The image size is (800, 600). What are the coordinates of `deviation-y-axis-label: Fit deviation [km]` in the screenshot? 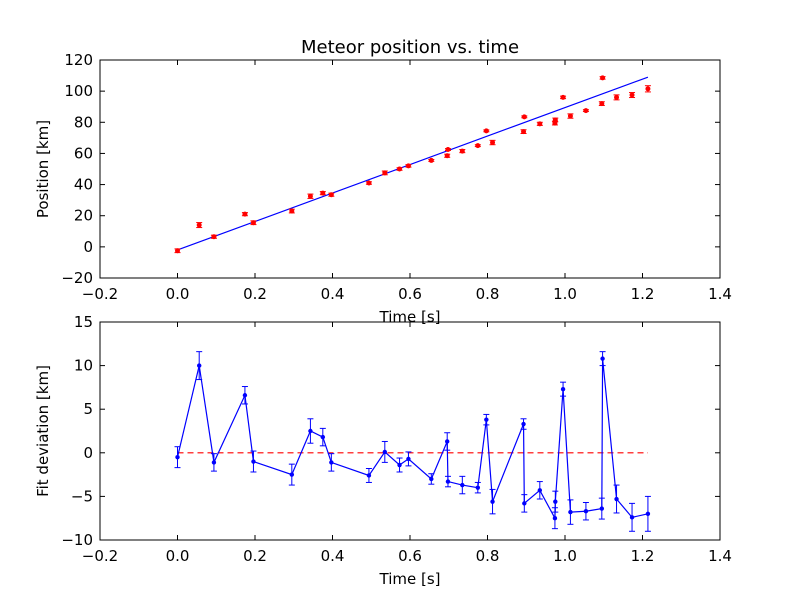 It's located at (43, 431).